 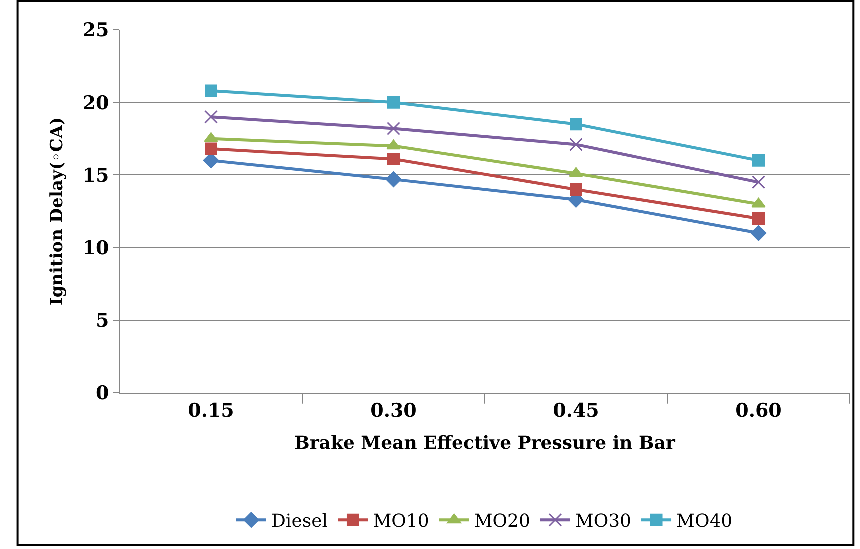 I want to click on y-tick-label: 15, so click(x=96, y=175).